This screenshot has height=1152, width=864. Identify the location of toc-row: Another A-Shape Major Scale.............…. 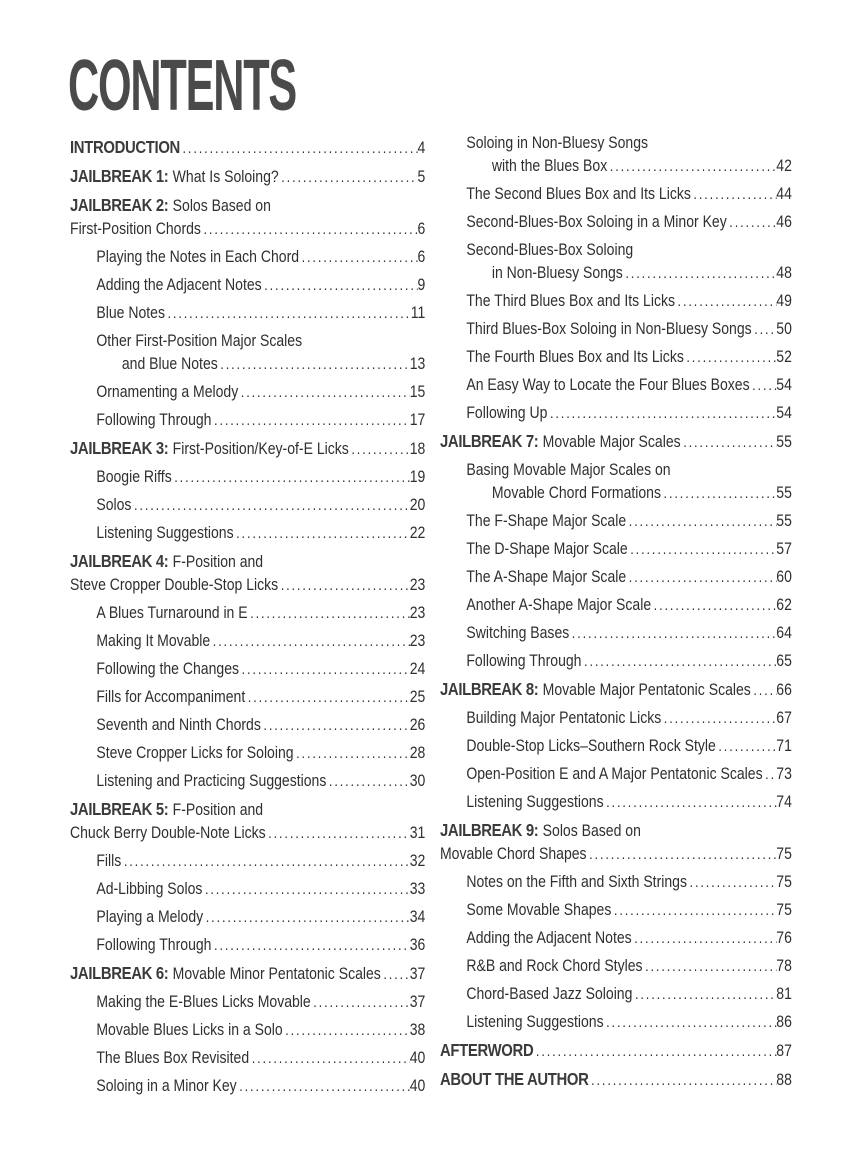
(616, 605).